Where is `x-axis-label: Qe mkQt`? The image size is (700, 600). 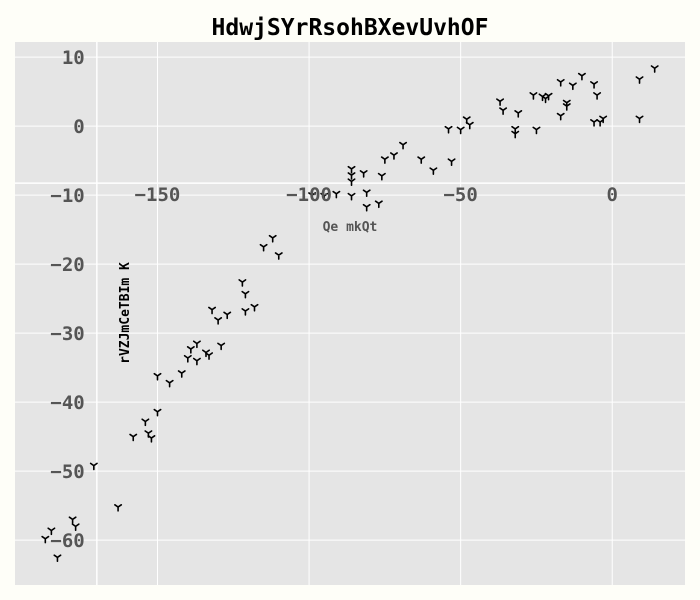 x-axis-label: Qe mkQt is located at coordinates (350, 227).